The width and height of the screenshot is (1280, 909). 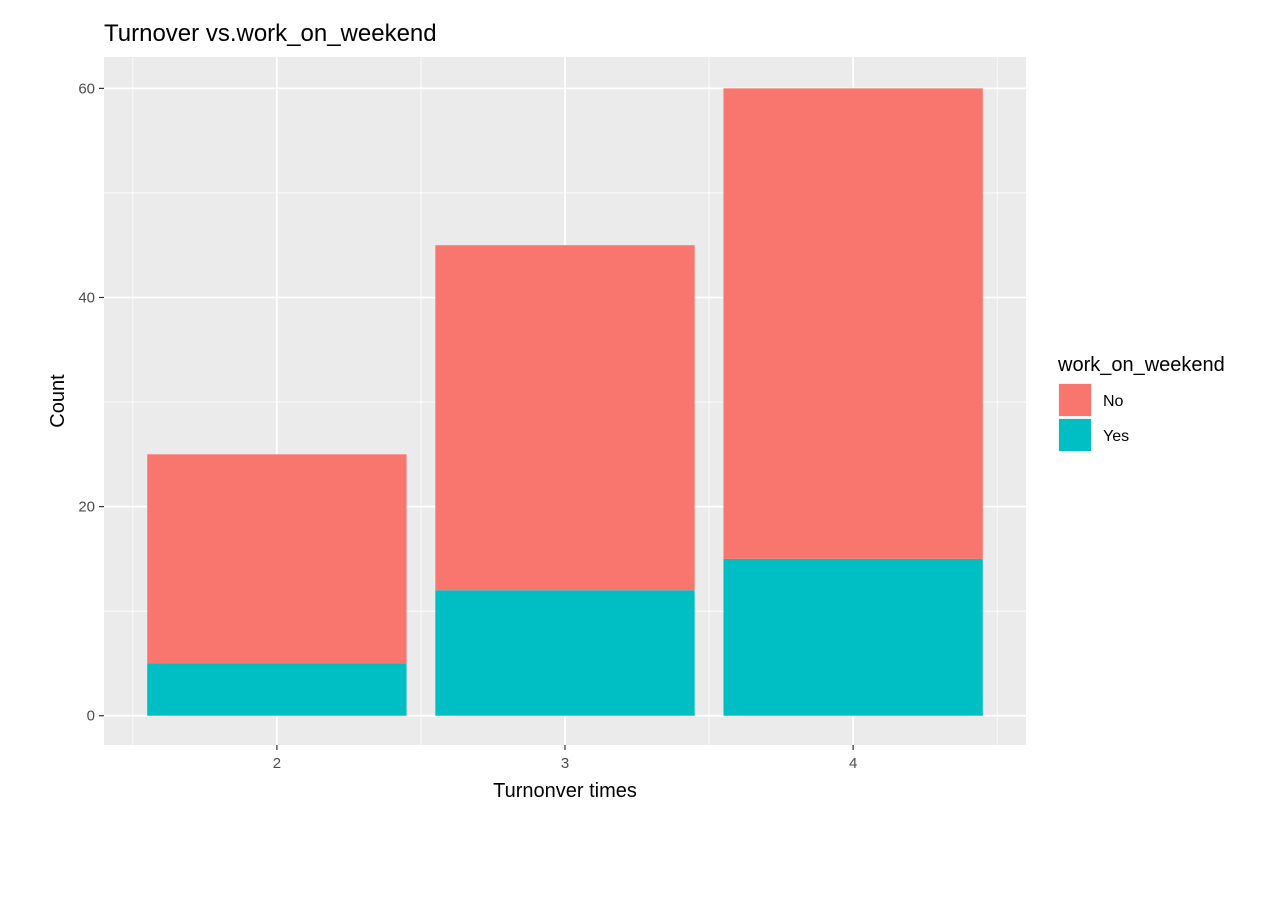 What do you see at coordinates (1075, 435) in the screenshot?
I see `legend-swatch-yes` at bounding box center [1075, 435].